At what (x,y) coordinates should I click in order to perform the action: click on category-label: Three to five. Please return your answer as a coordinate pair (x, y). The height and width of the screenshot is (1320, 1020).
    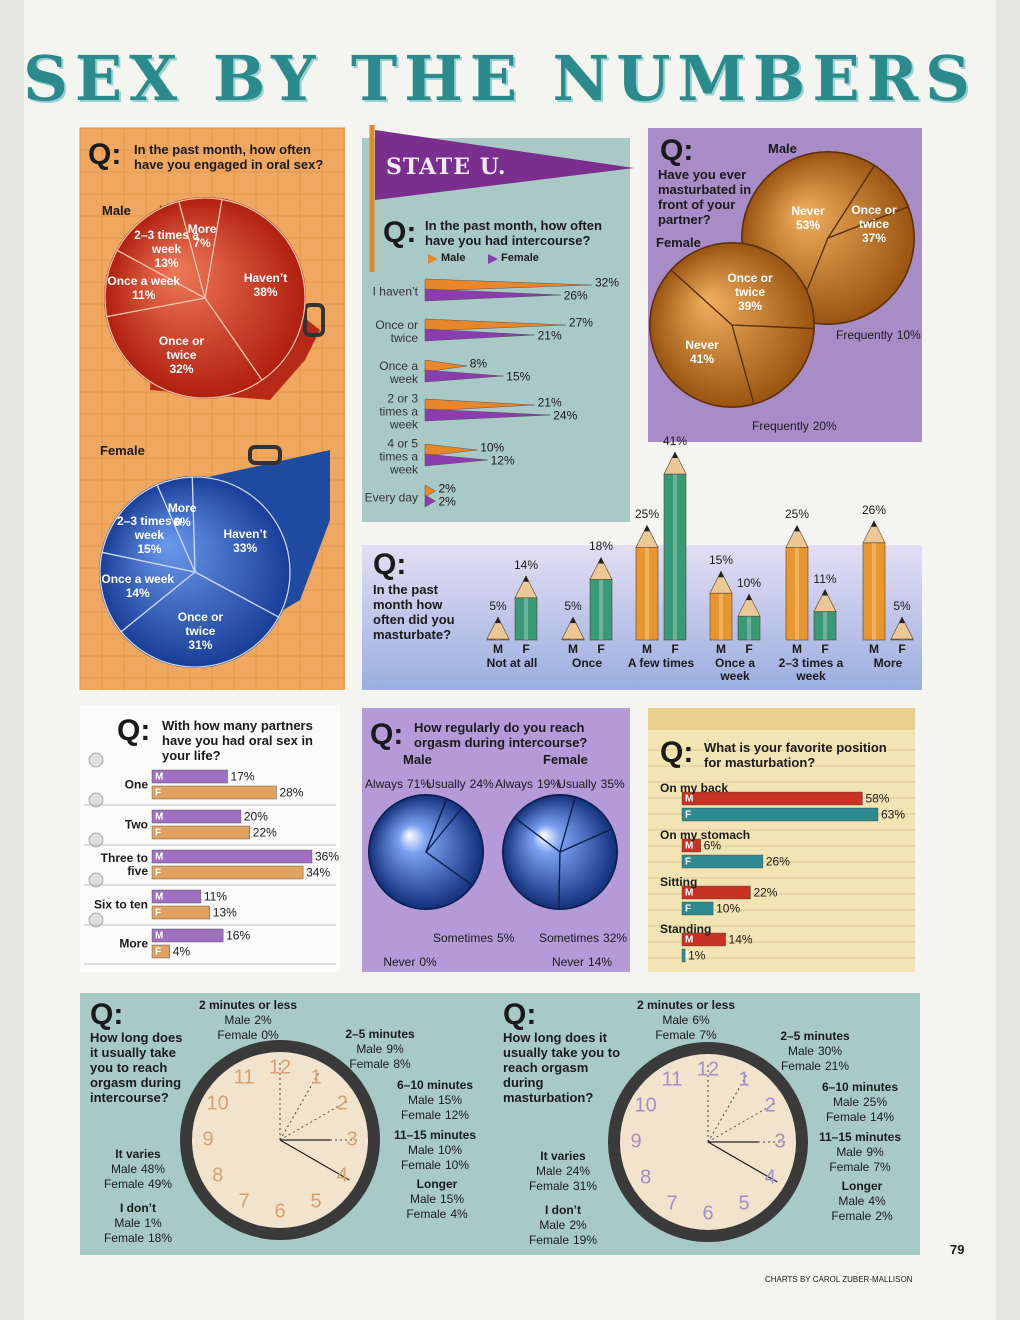
    Looking at the image, I should click on (124, 864).